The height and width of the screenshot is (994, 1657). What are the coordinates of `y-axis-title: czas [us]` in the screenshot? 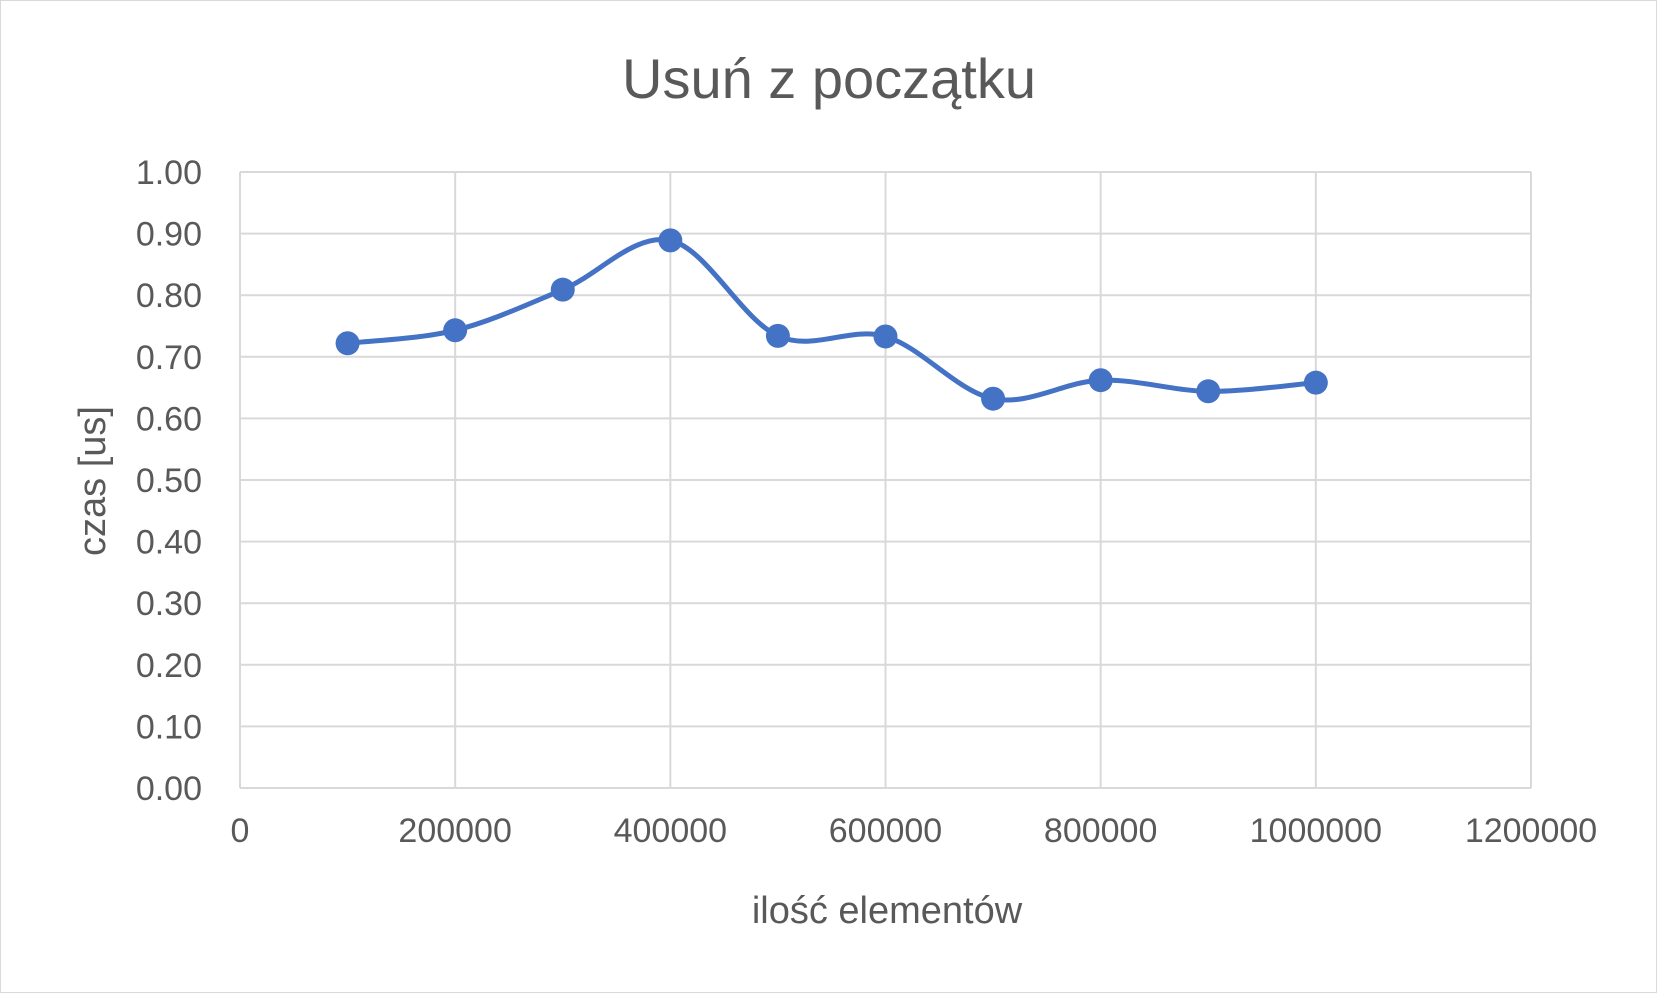 It's located at (93, 481).